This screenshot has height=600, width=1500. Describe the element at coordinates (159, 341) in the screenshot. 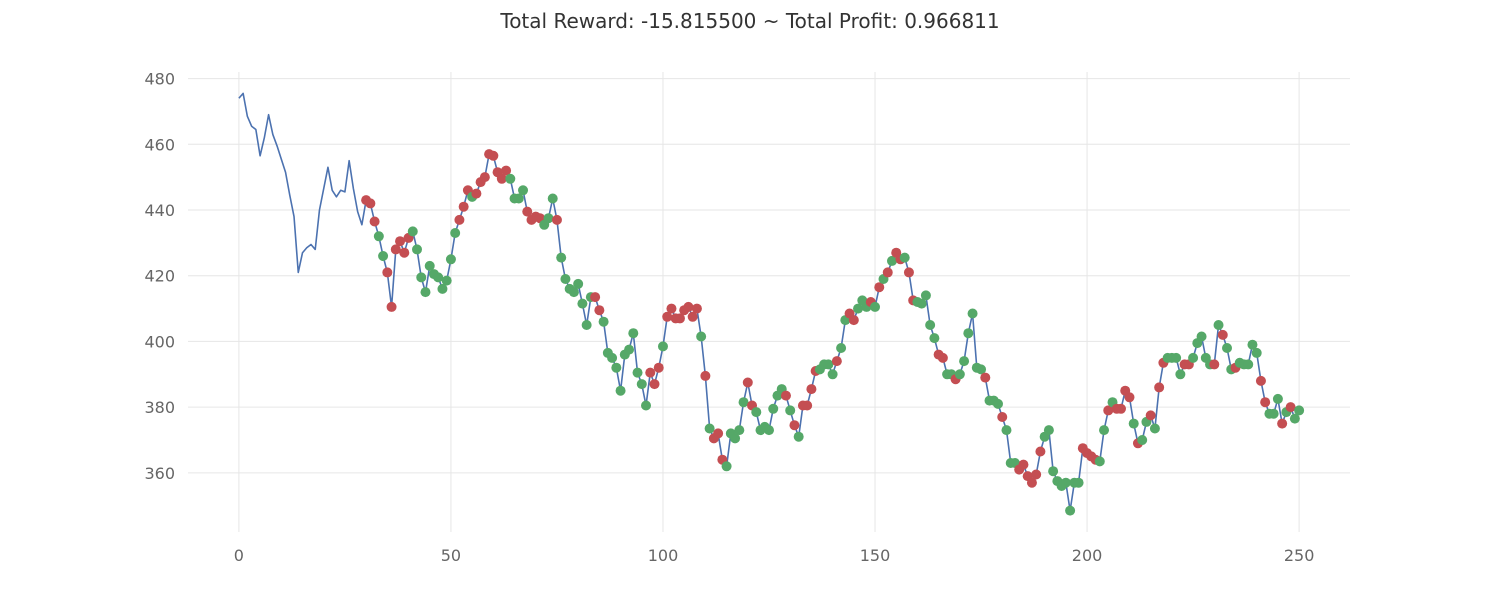

I see `y-tick-label: 400` at that location.